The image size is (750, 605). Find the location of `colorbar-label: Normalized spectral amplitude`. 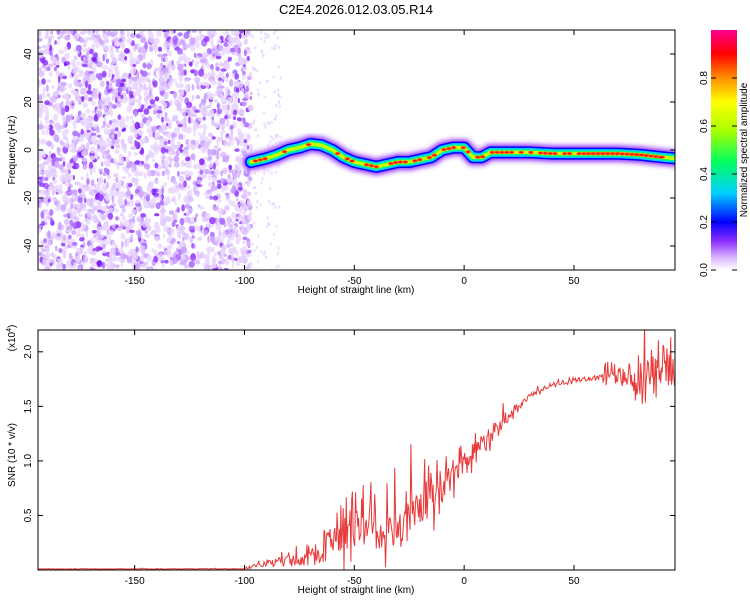

colorbar-label: Normalized spectral amplitude is located at coordinates (744, 149).